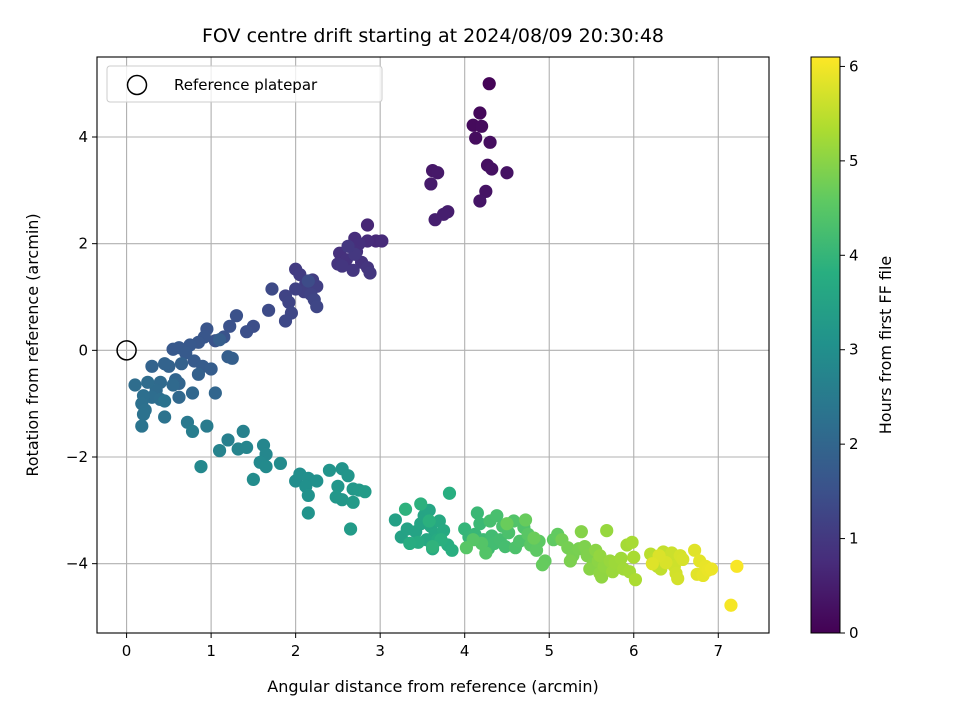  I want to click on legend-box, so click(244, 84).